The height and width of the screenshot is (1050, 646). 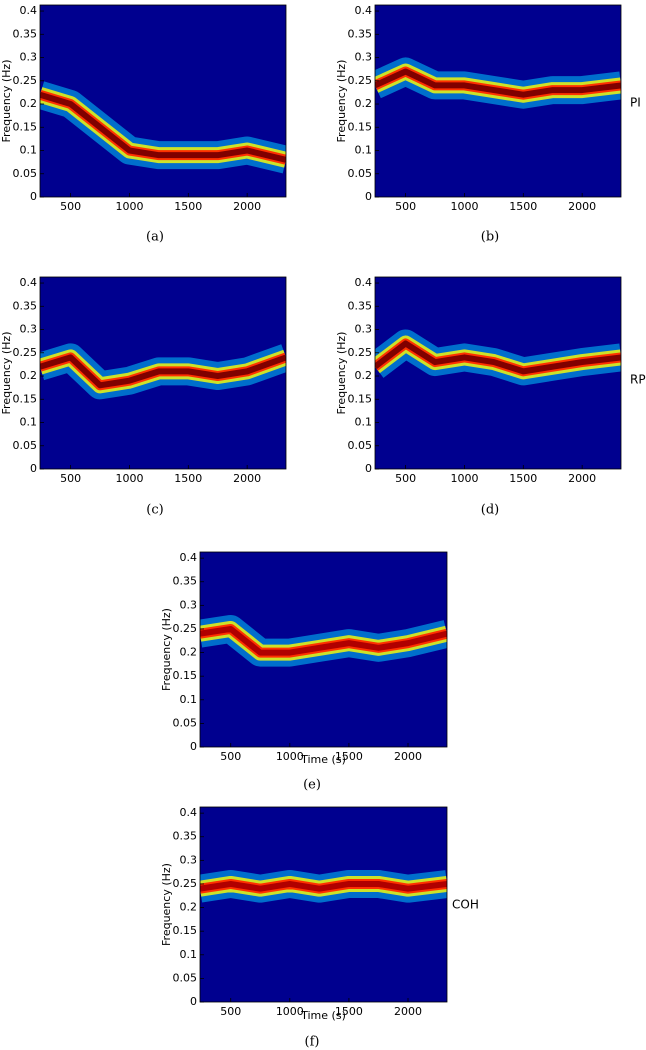 What do you see at coordinates (312, 785) in the screenshot?
I see `caption: (e)` at bounding box center [312, 785].